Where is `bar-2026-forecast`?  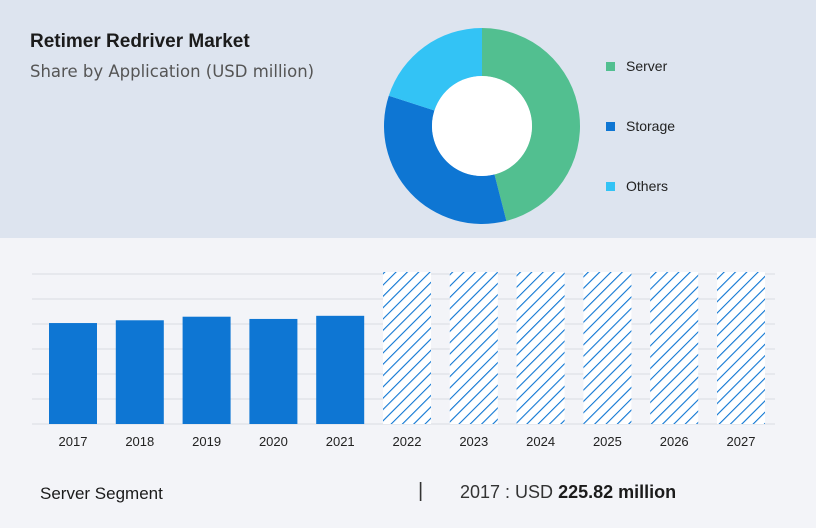
bar-2026-forecast is located at coordinates (674, 348).